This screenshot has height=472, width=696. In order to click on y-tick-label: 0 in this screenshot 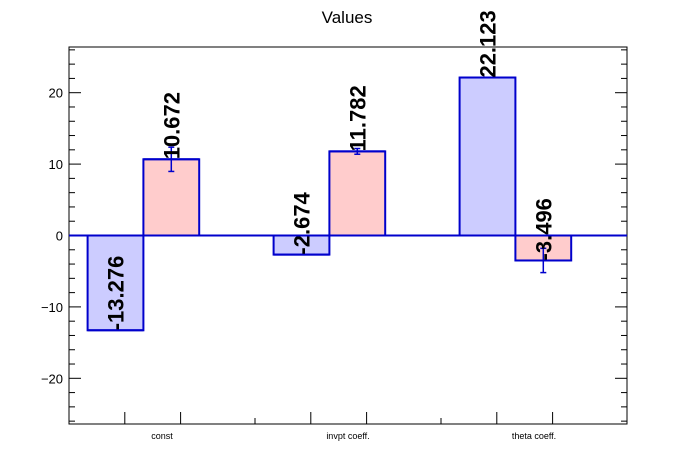, I will do `click(59, 236)`.